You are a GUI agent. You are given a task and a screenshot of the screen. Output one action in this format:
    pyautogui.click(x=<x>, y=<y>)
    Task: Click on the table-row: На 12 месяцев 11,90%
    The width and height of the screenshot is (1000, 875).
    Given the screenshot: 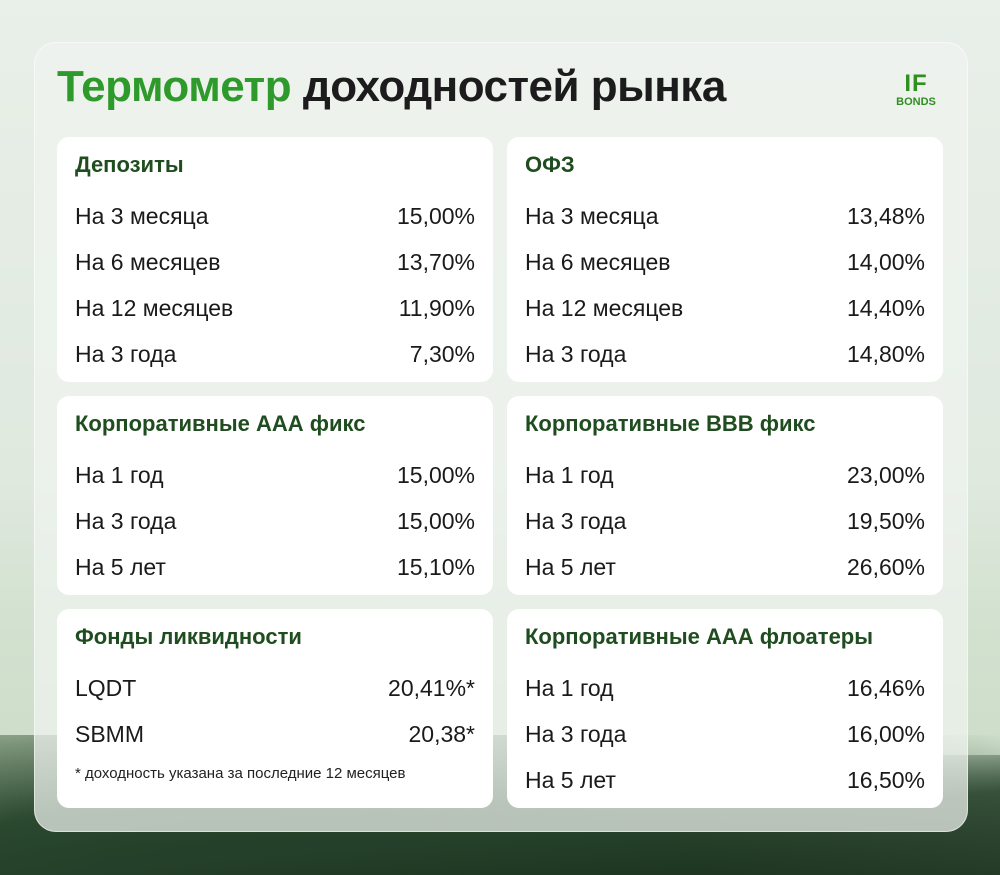 What is the action you would take?
    pyautogui.click(x=275, y=308)
    